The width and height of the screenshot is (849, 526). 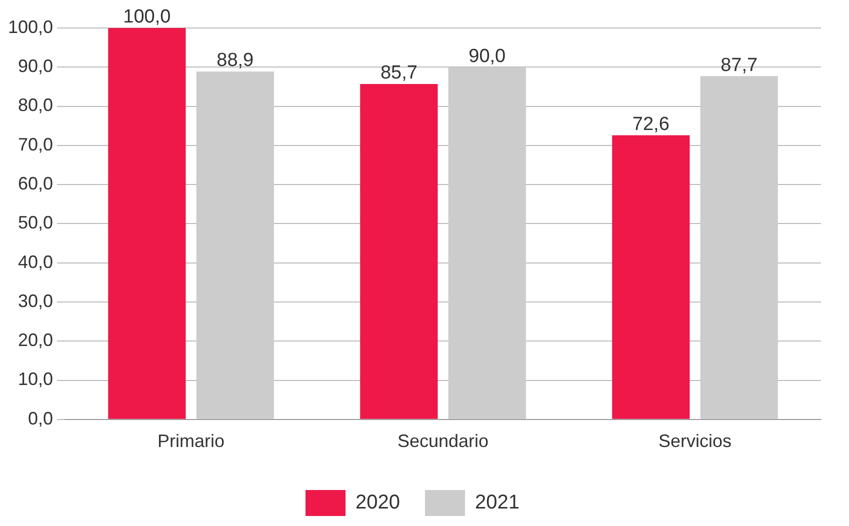 I want to click on x-tick-label: Primario, so click(x=191, y=441).